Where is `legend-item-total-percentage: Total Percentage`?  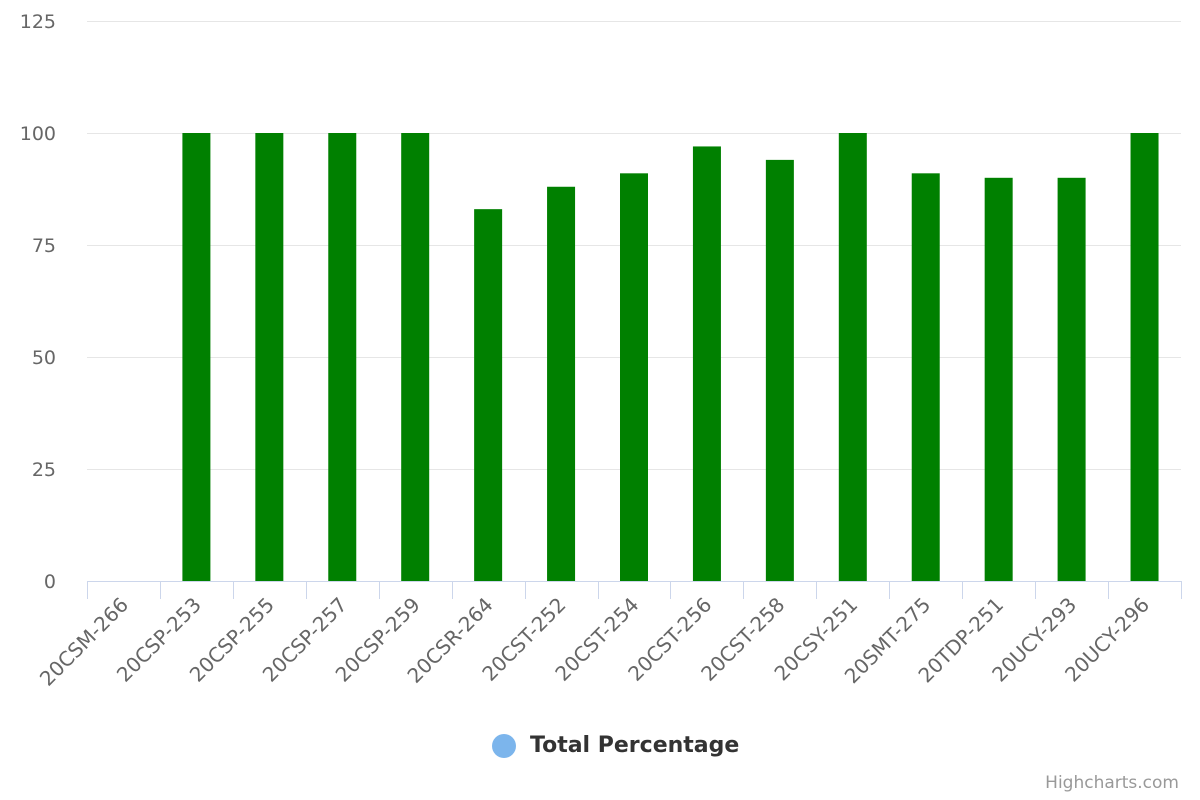 legend-item-total-percentage: Total Percentage is located at coordinates (615, 745).